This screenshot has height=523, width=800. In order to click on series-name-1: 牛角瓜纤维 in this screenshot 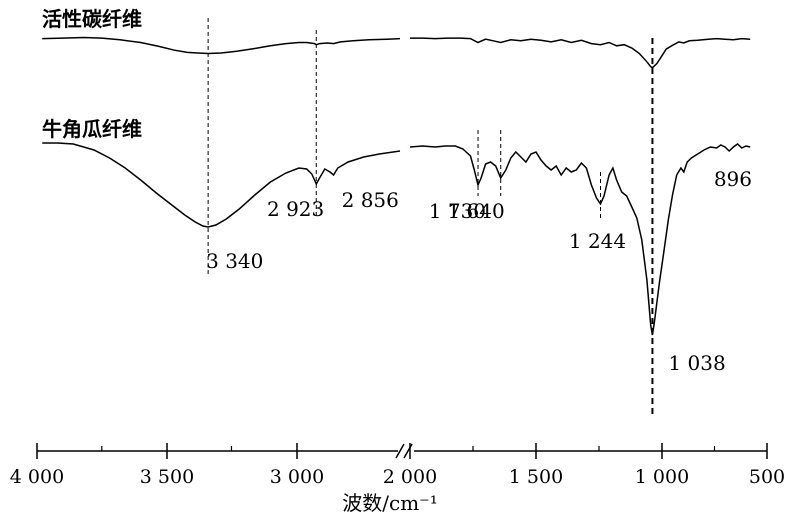, I will do `click(92, 129)`.